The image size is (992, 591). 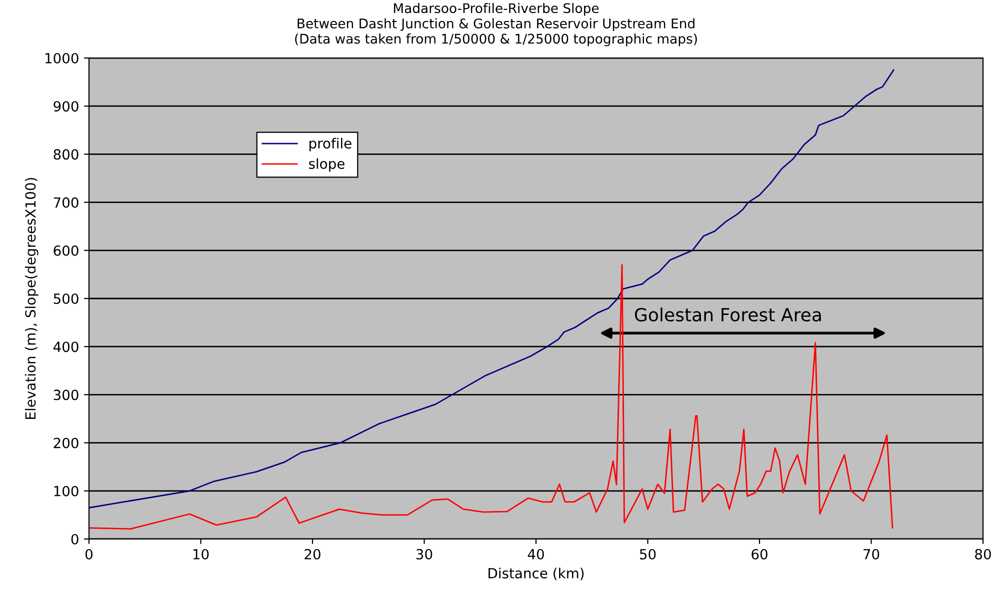 I want to click on x-tick-label: 50, so click(x=648, y=554).